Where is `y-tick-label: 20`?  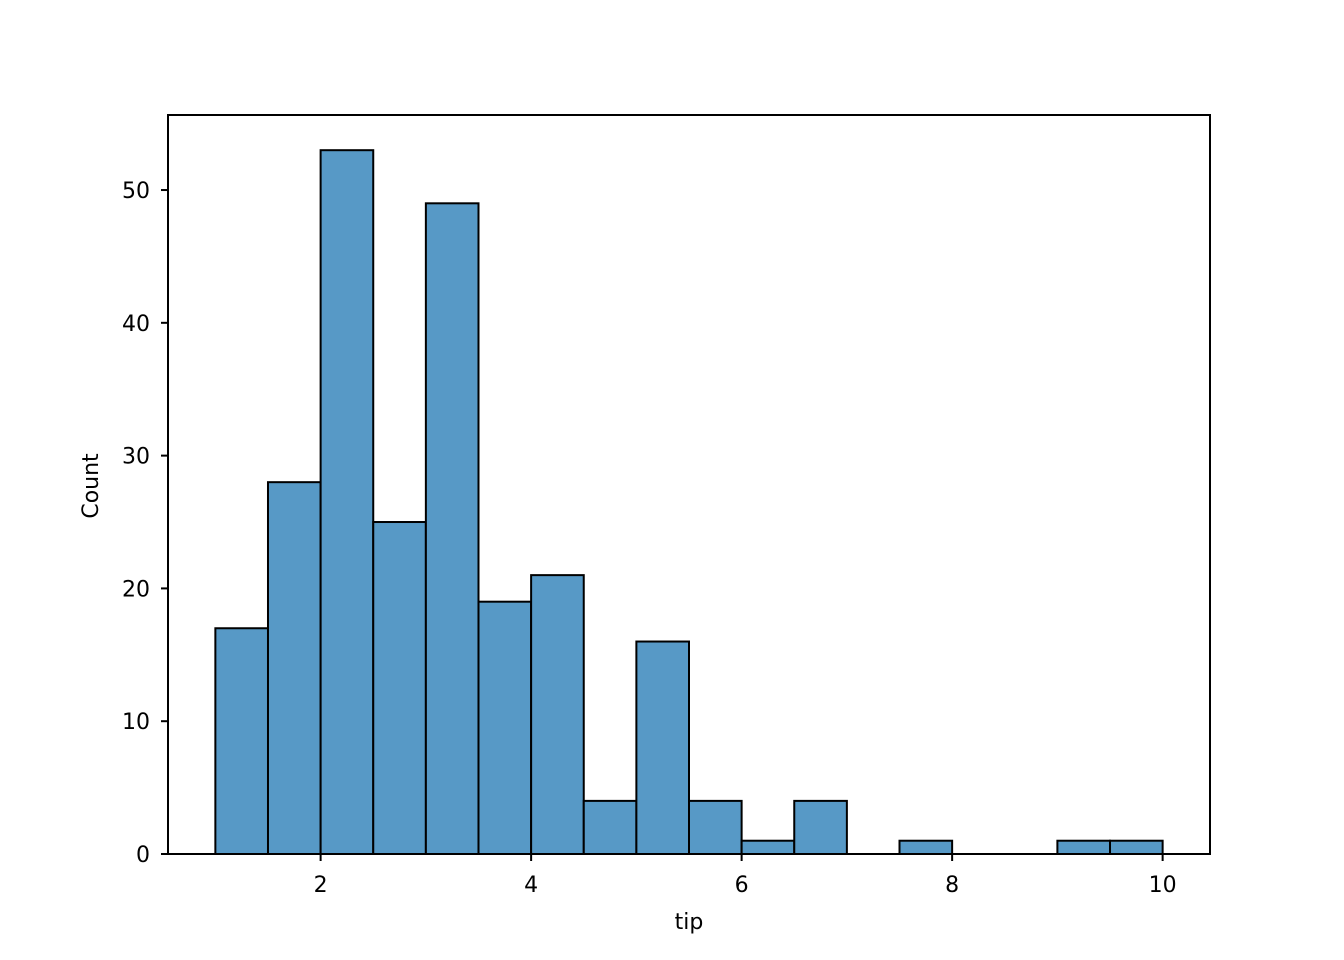
y-tick-label: 20 is located at coordinates (136, 589).